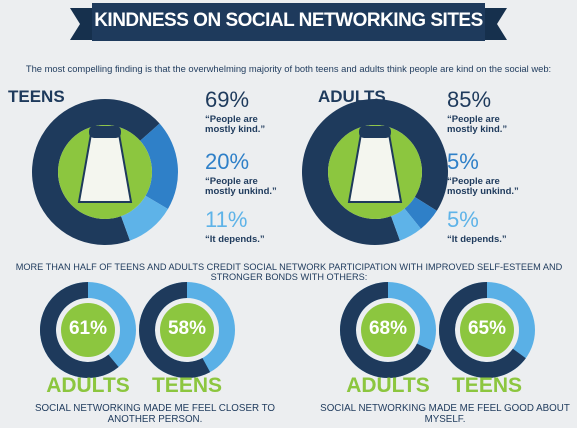 This screenshot has height=428, width=577. What do you see at coordinates (227, 99) in the screenshot?
I see `value-label: 69%` at bounding box center [227, 99].